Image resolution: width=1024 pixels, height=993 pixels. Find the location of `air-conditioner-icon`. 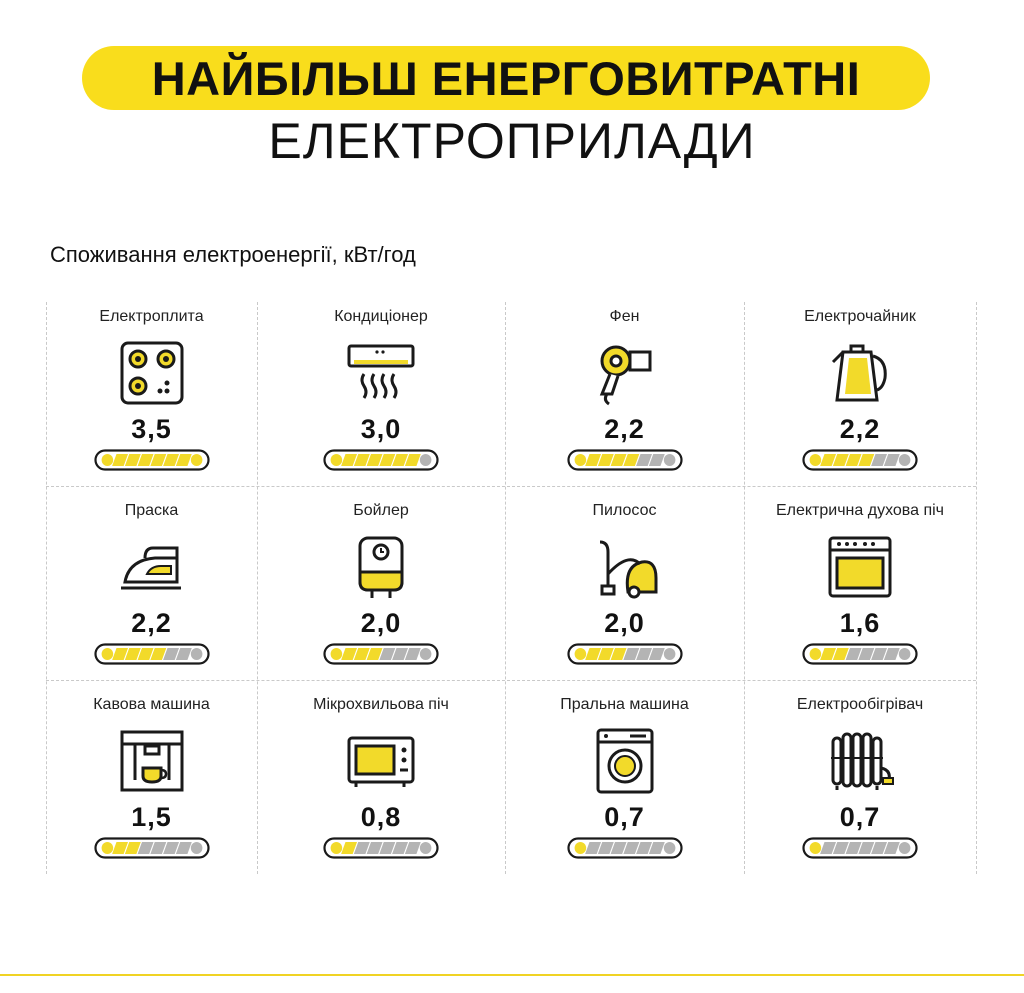

air-conditioner-icon is located at coordinates (381, 373).